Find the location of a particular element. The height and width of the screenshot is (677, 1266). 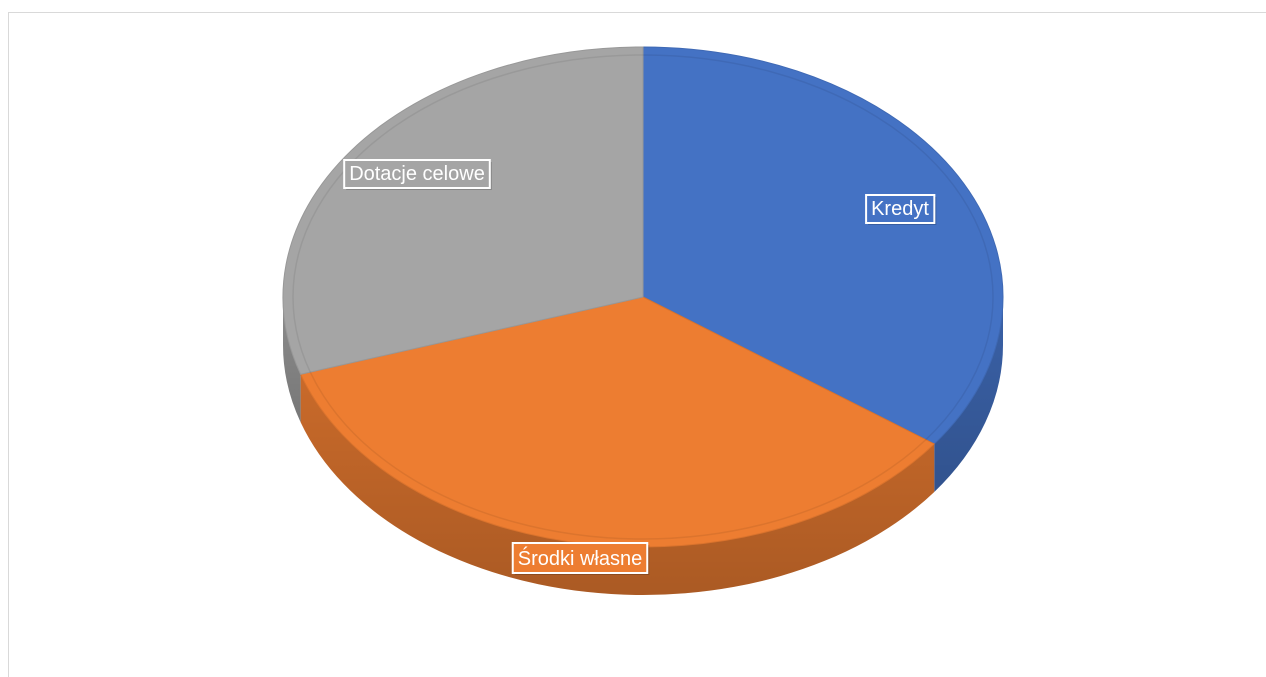

data-label-środki-własne: Środki własne is located at coordinates (580, 558).